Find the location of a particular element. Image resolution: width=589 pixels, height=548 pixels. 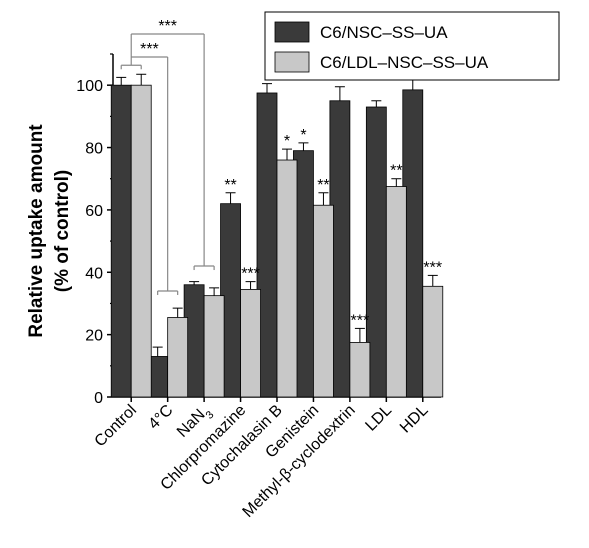

legend-box is located at coordinates (412, 46).